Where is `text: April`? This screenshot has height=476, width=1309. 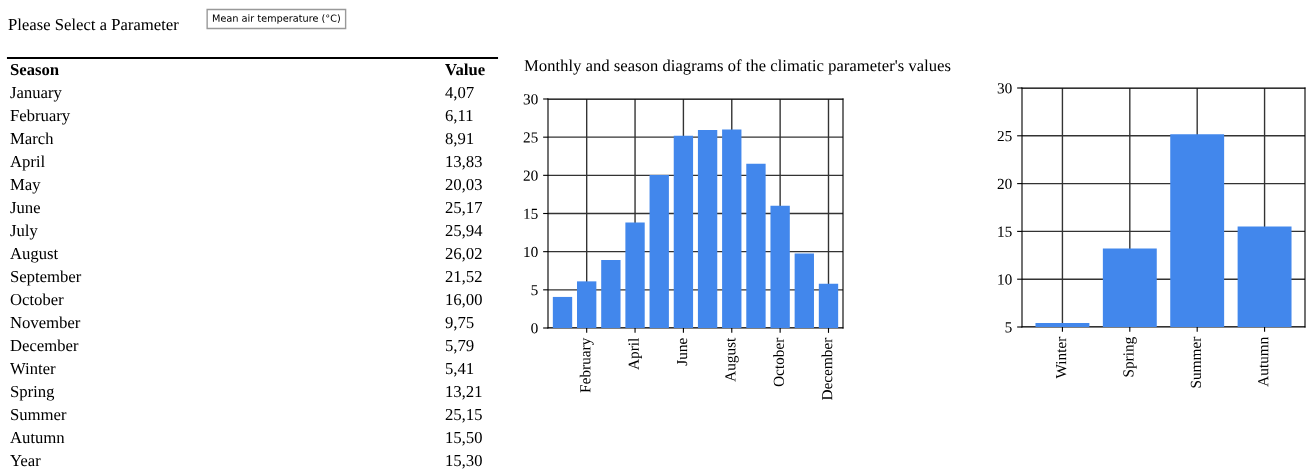 text: April is located at coordinates (27, 163).